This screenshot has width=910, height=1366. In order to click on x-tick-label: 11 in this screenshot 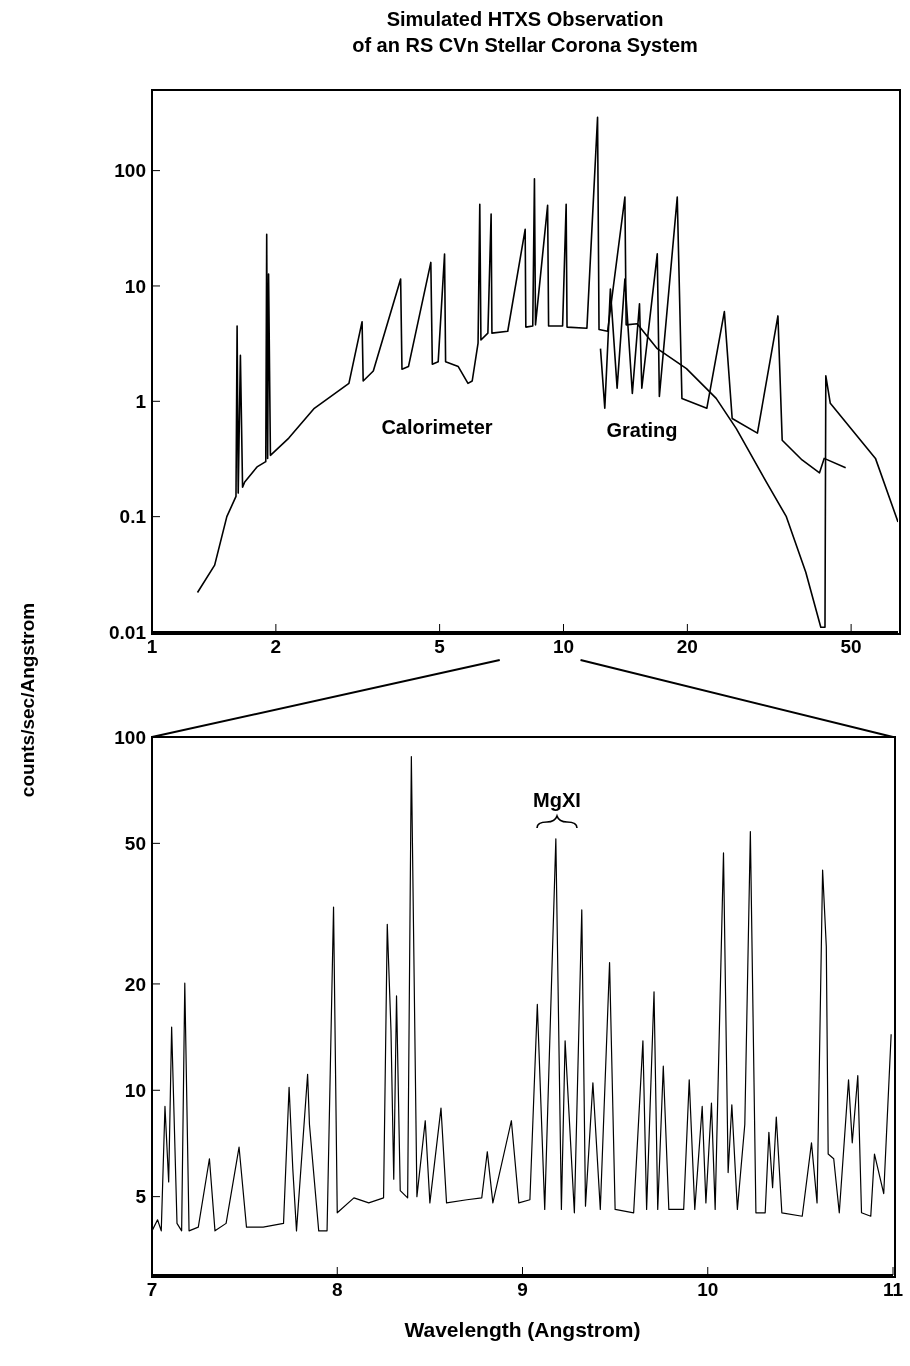, I will do `click(893, 1290)`.